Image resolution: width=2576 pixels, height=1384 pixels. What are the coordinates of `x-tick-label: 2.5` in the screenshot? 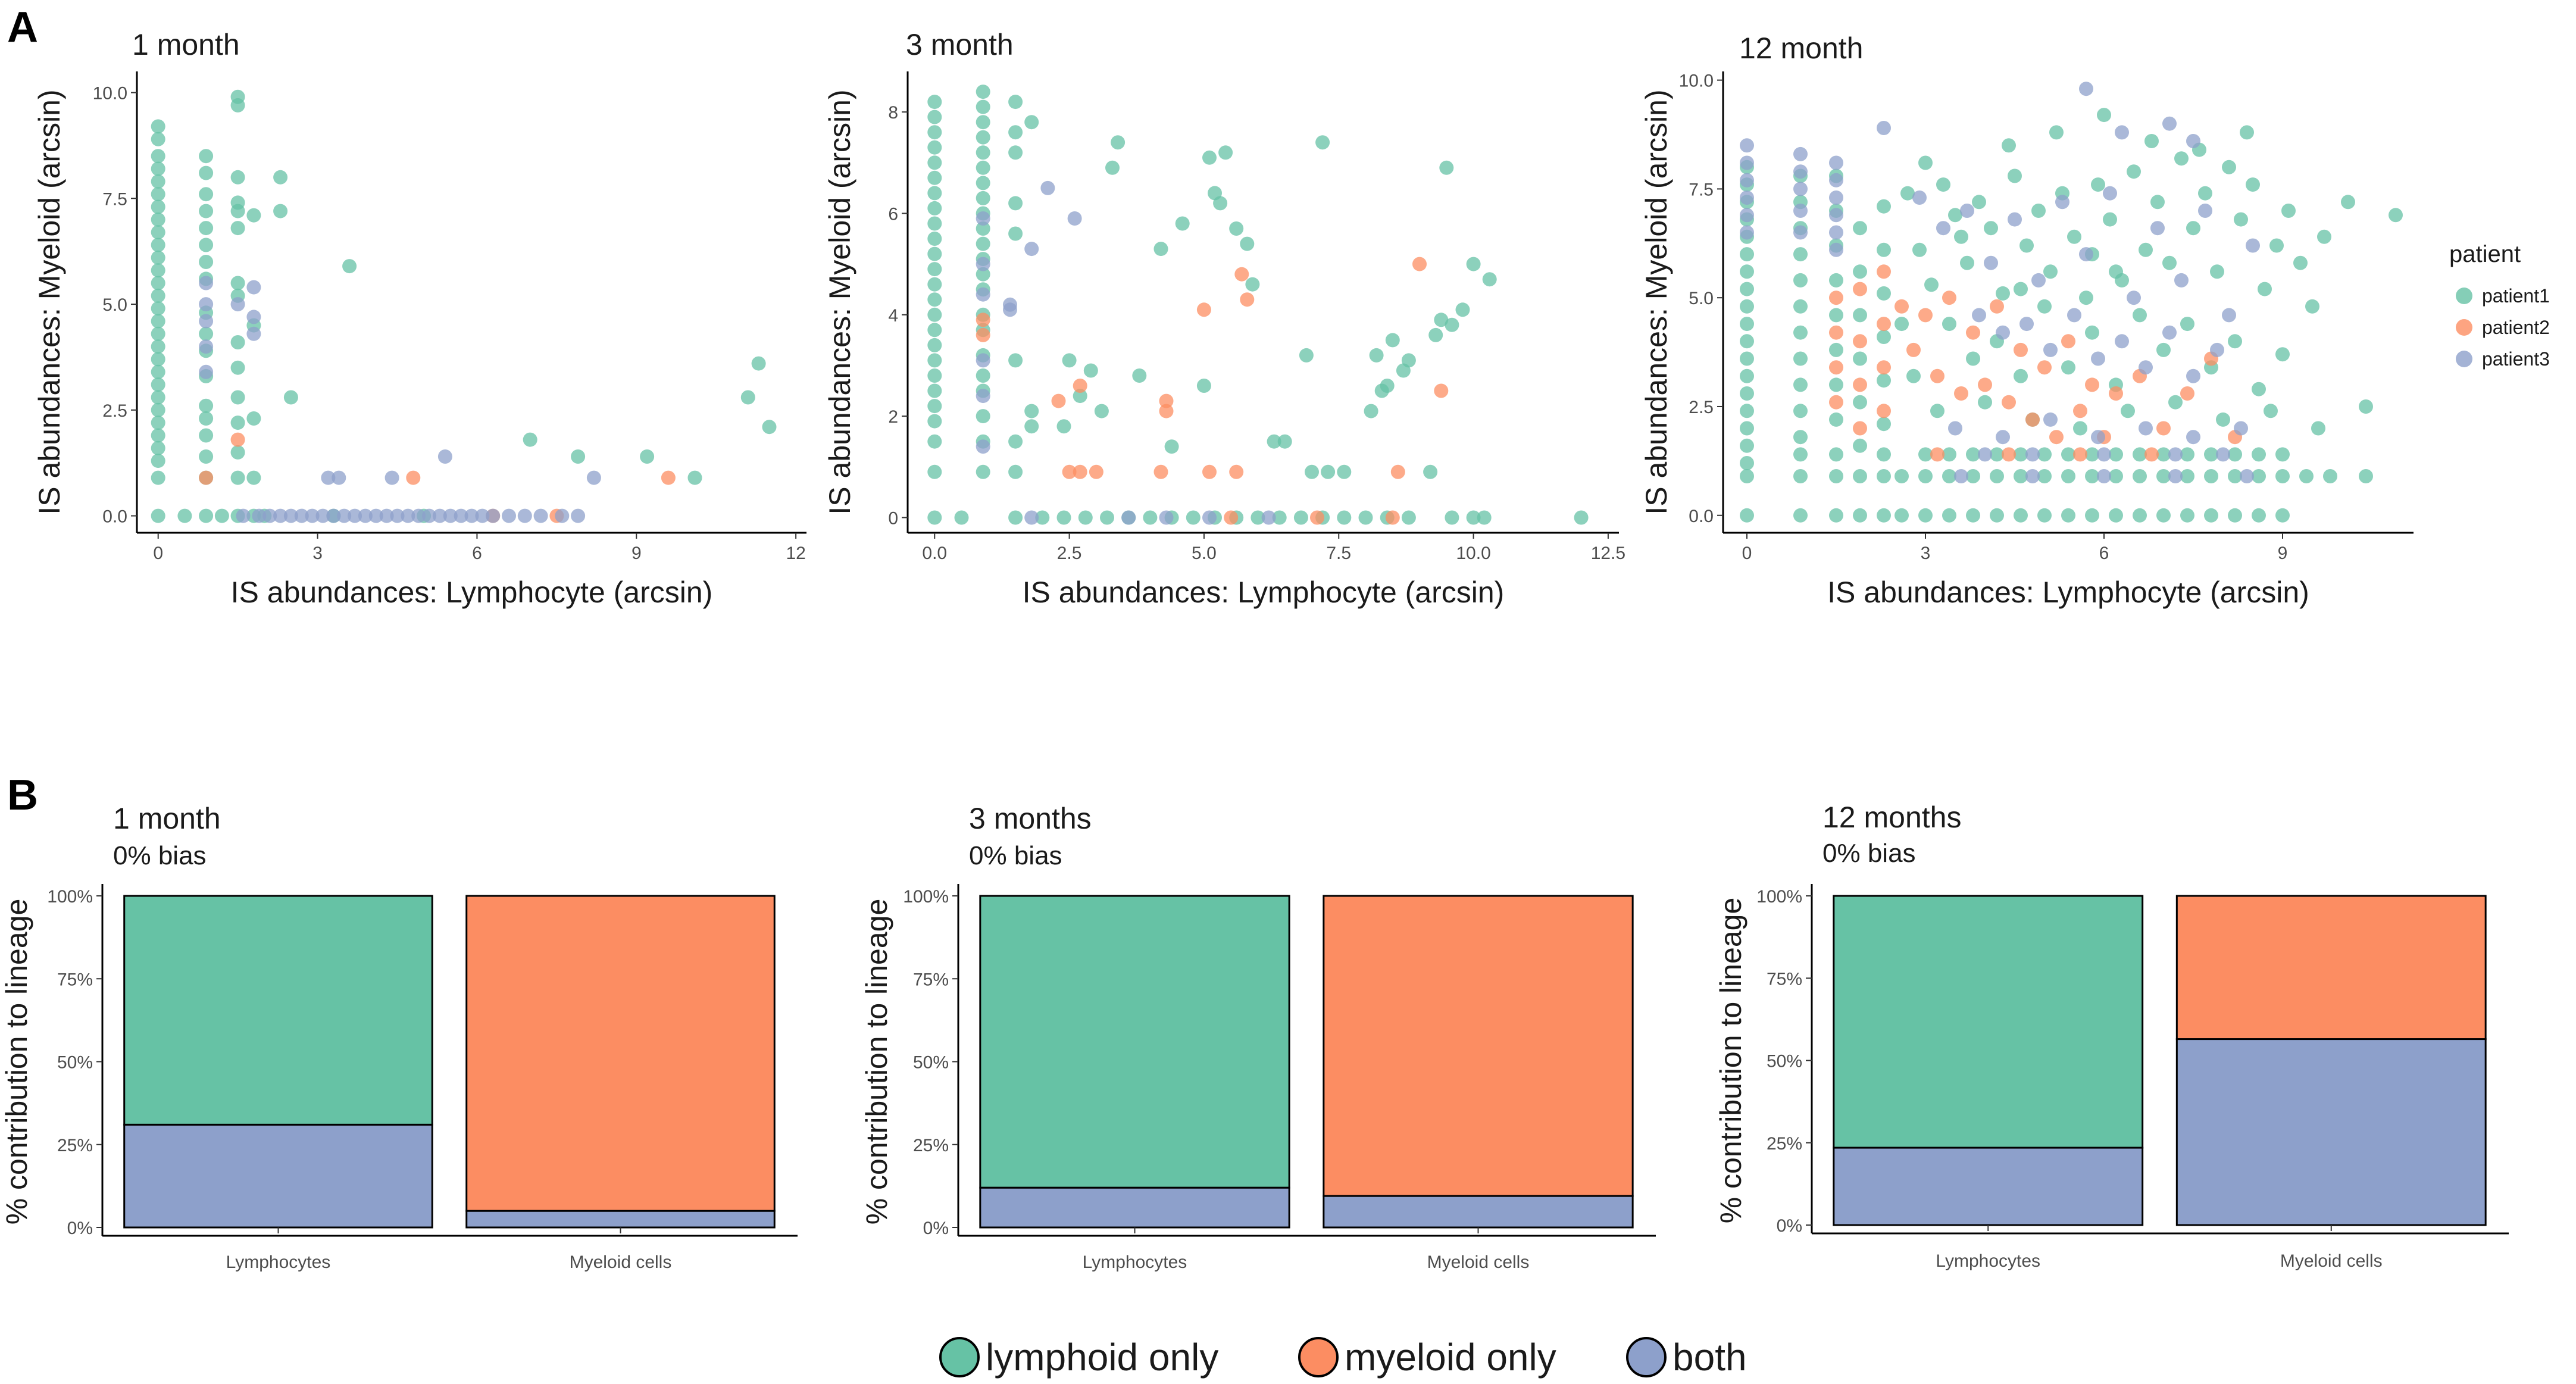 It's located at (1069, 553).